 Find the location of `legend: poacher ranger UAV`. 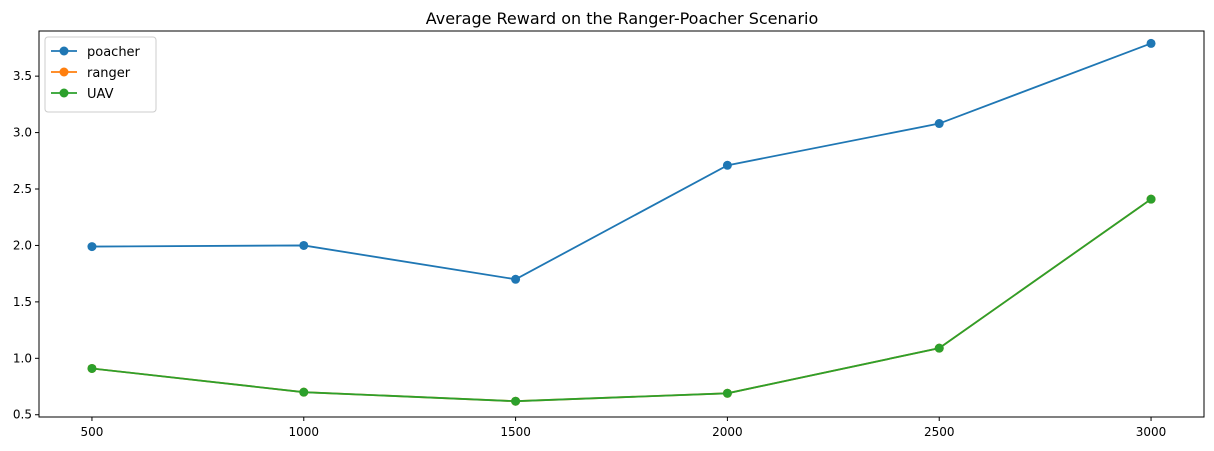

legend: poacher ranger UAV is located at coordinates (100, 74).